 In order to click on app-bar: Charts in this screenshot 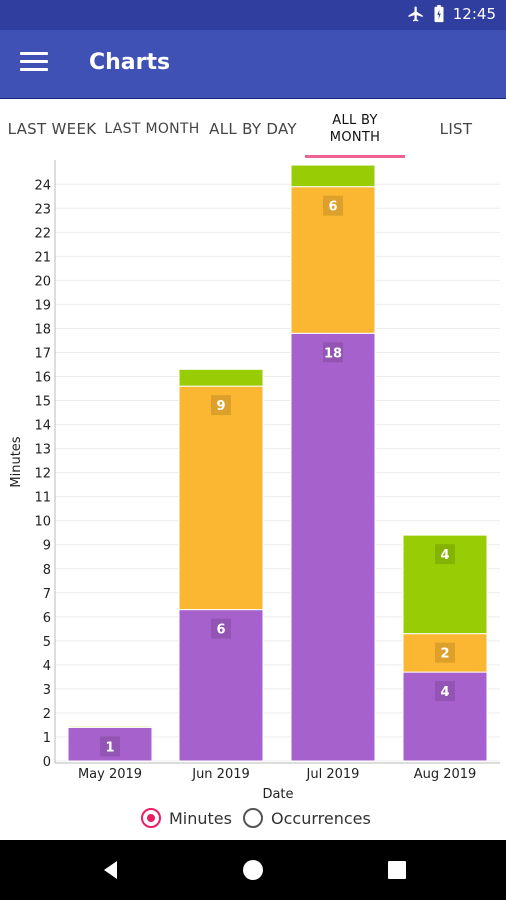, I will do `click(253, 64)`.